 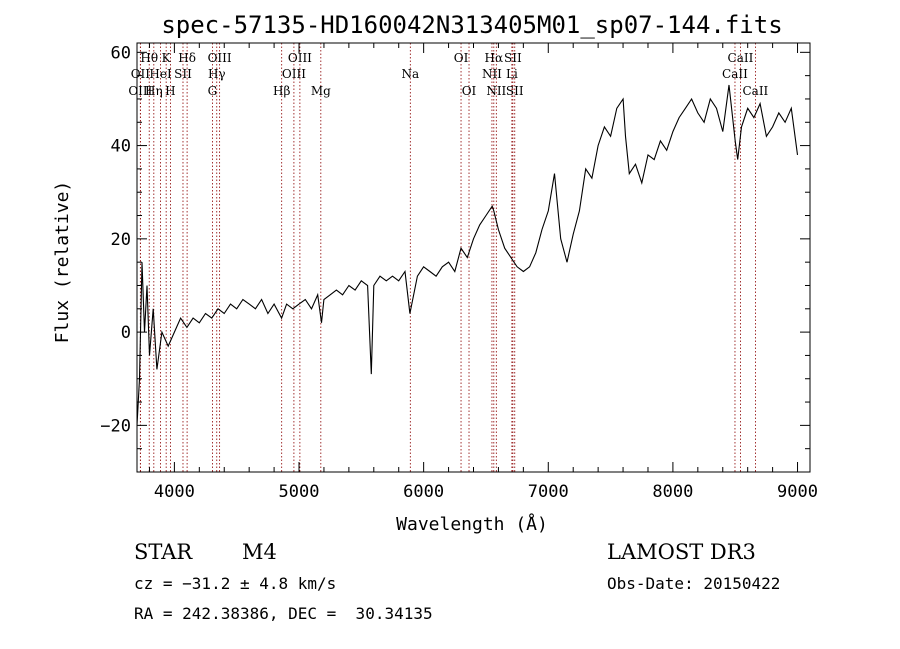 What do you see at coordinates (259, 552) in the screenshot?
I see `object-subclass: M4` at bounding box center [259, 552].